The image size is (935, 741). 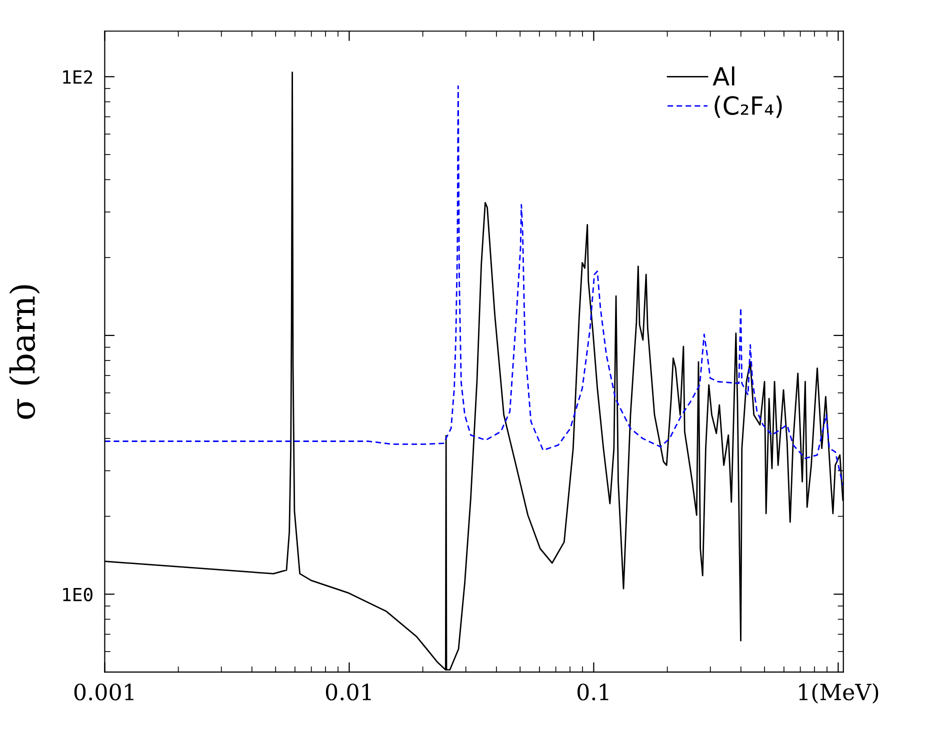 What do you see at coordinates (723, 76) in the screenshot?
I see `legend-label: Al` at bounding box center [723, 76].